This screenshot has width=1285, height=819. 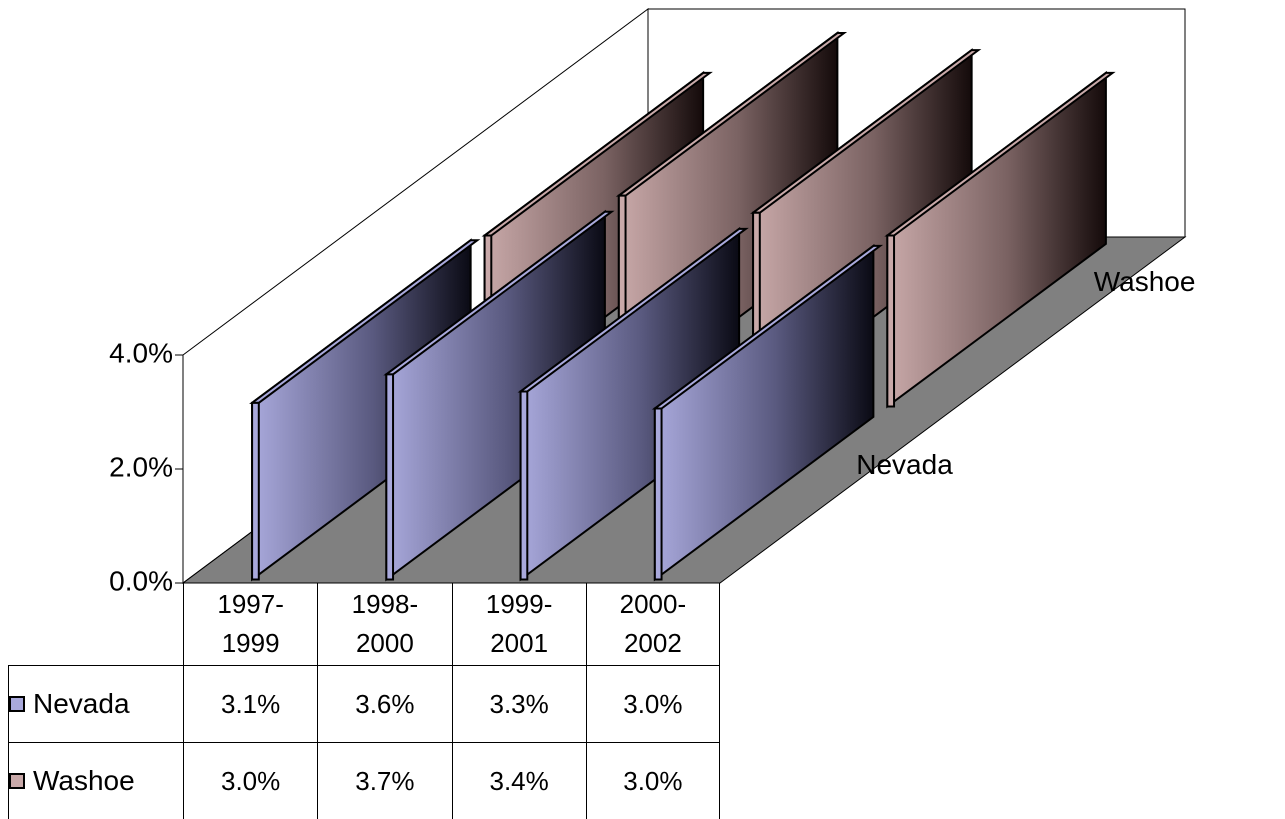 What do you see at coordinates (384, 624) in the screenshot?
I see `table-header: 1998-2000` at bounding box center [384, 624].